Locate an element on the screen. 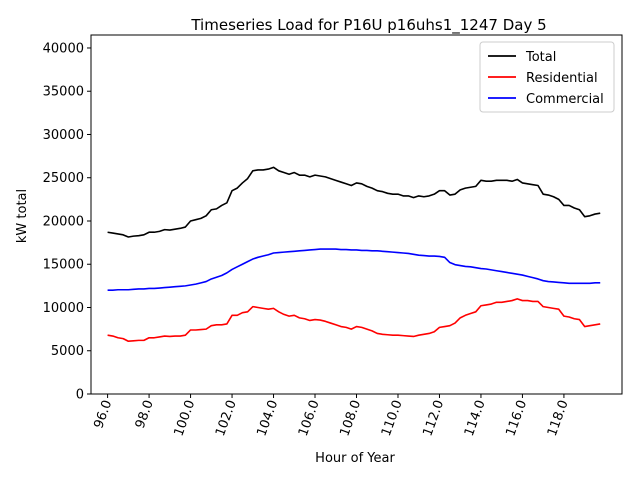 This screenshot has height=480, width=640. legend-label-total: Total is located at coordinates (540, 57).